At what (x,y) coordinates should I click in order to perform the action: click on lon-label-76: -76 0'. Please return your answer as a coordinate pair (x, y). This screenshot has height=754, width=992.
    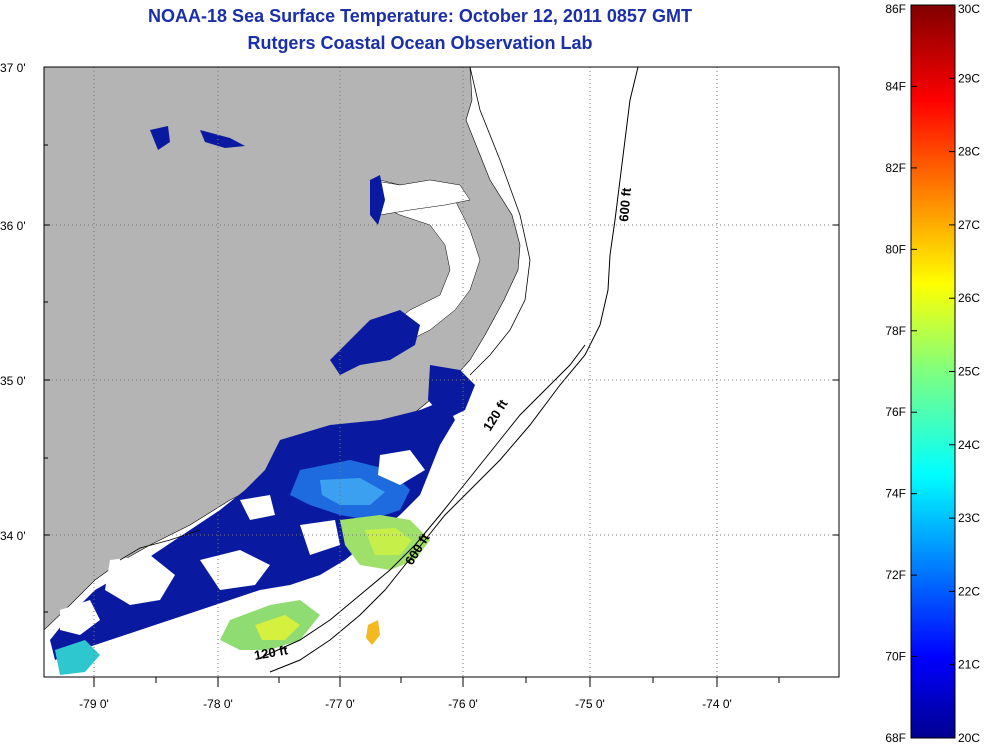
    Looking at the image, I should click on (463, 704).